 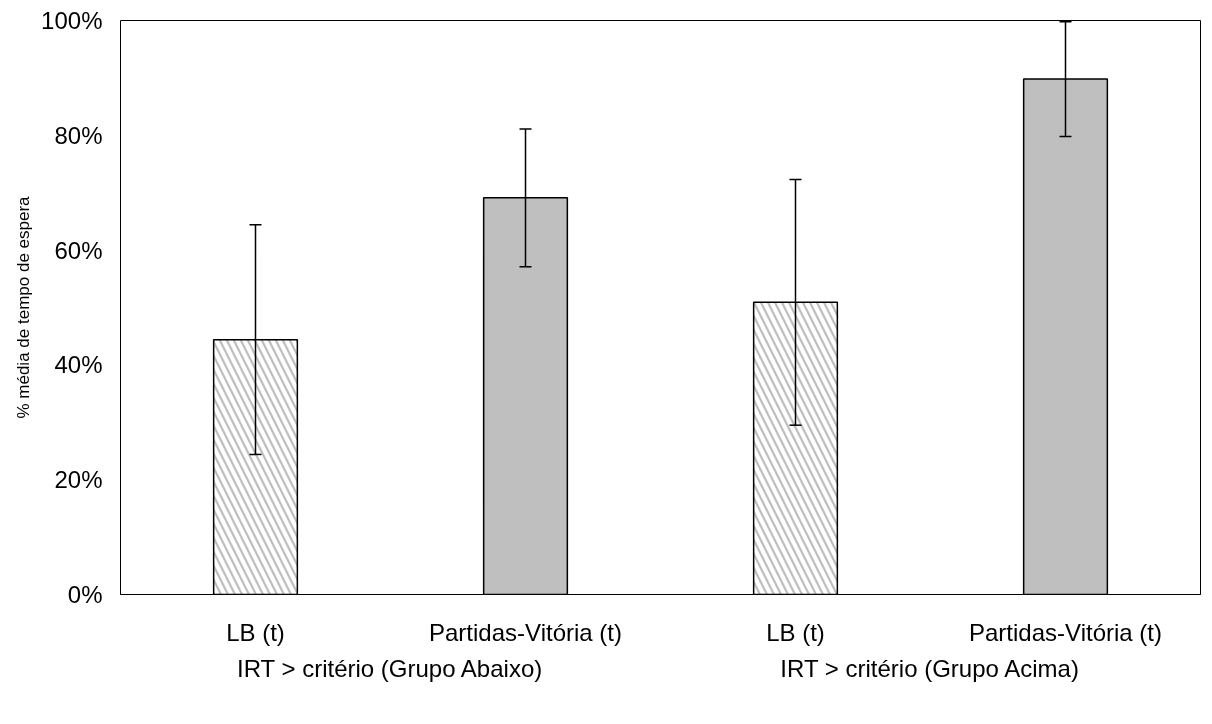 What do you see at coordinates (78, 135) in the screenshot?
I see `y-tick-label: 80%` at bounding box center [78, 135].